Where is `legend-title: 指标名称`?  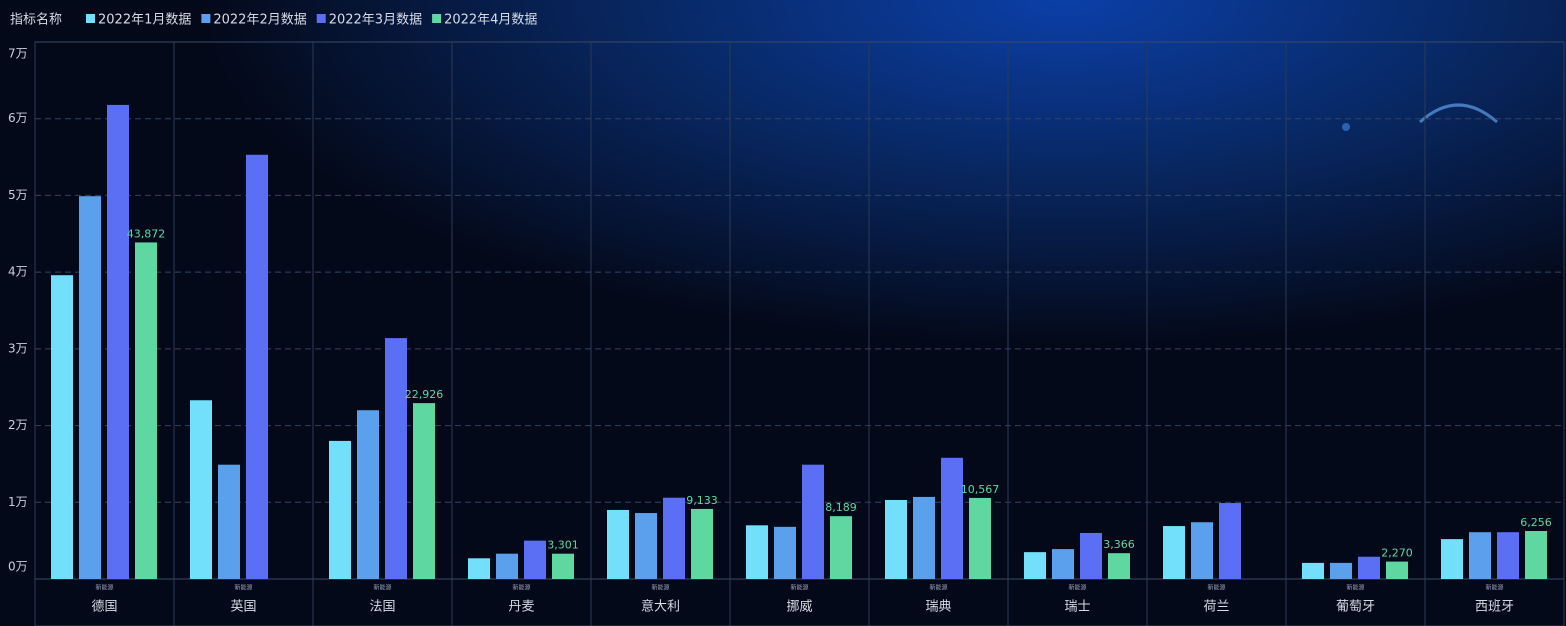
legend-title: 指标名称 is located at coordinates (36, 20).